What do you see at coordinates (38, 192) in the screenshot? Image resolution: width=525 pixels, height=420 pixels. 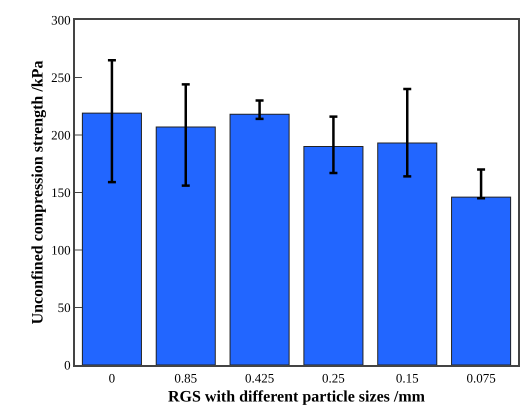 I see `y-axis-title: Unconfined compression strength /kPa` at bounding box center [38, 192].